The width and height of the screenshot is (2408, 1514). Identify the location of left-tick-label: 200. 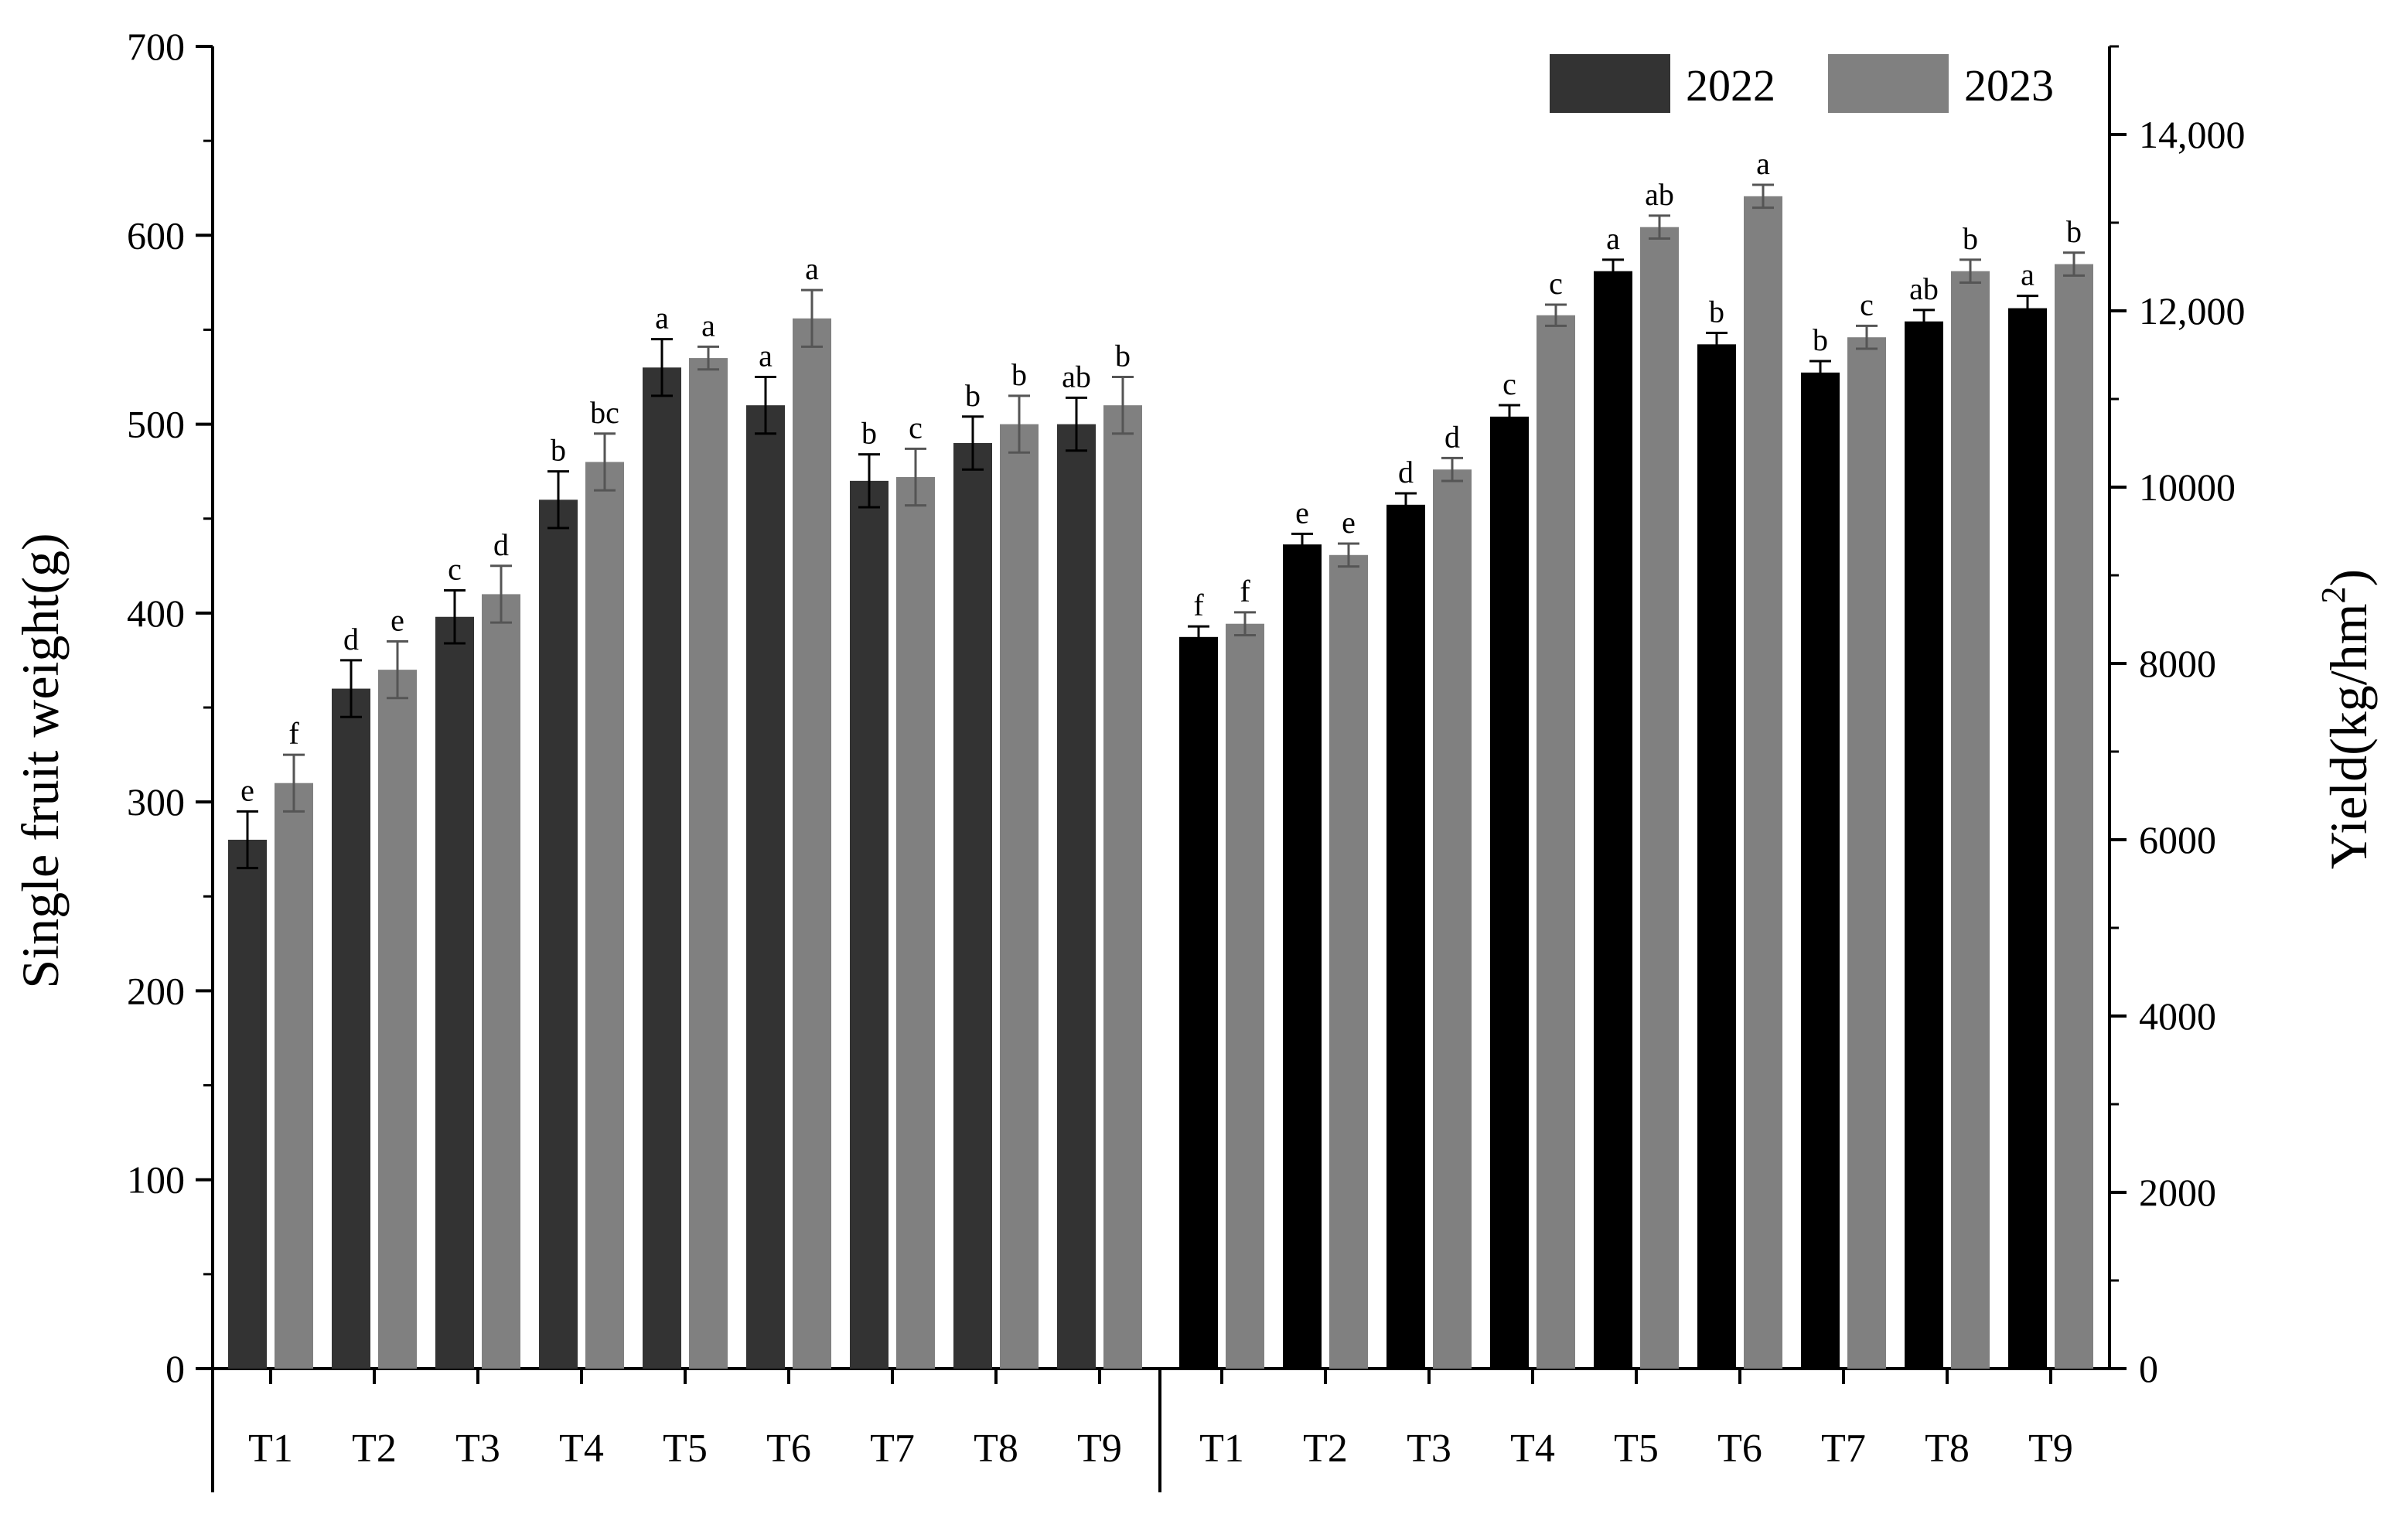
(156, 990).